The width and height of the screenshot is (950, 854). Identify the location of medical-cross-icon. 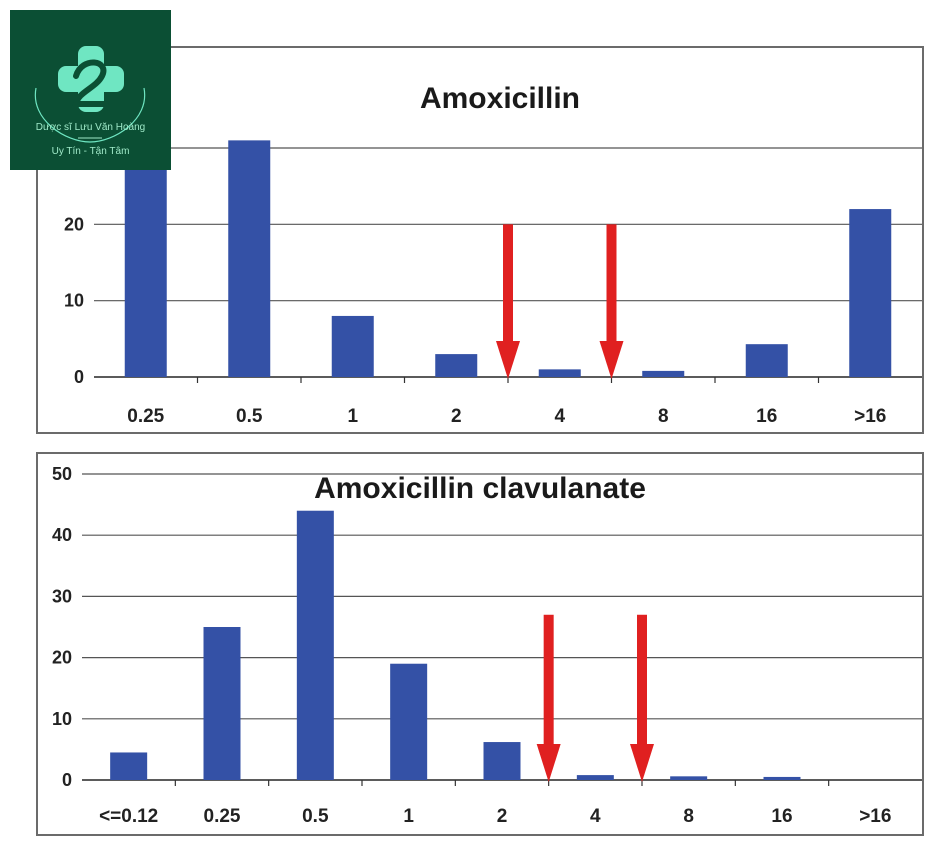
(90, 94).